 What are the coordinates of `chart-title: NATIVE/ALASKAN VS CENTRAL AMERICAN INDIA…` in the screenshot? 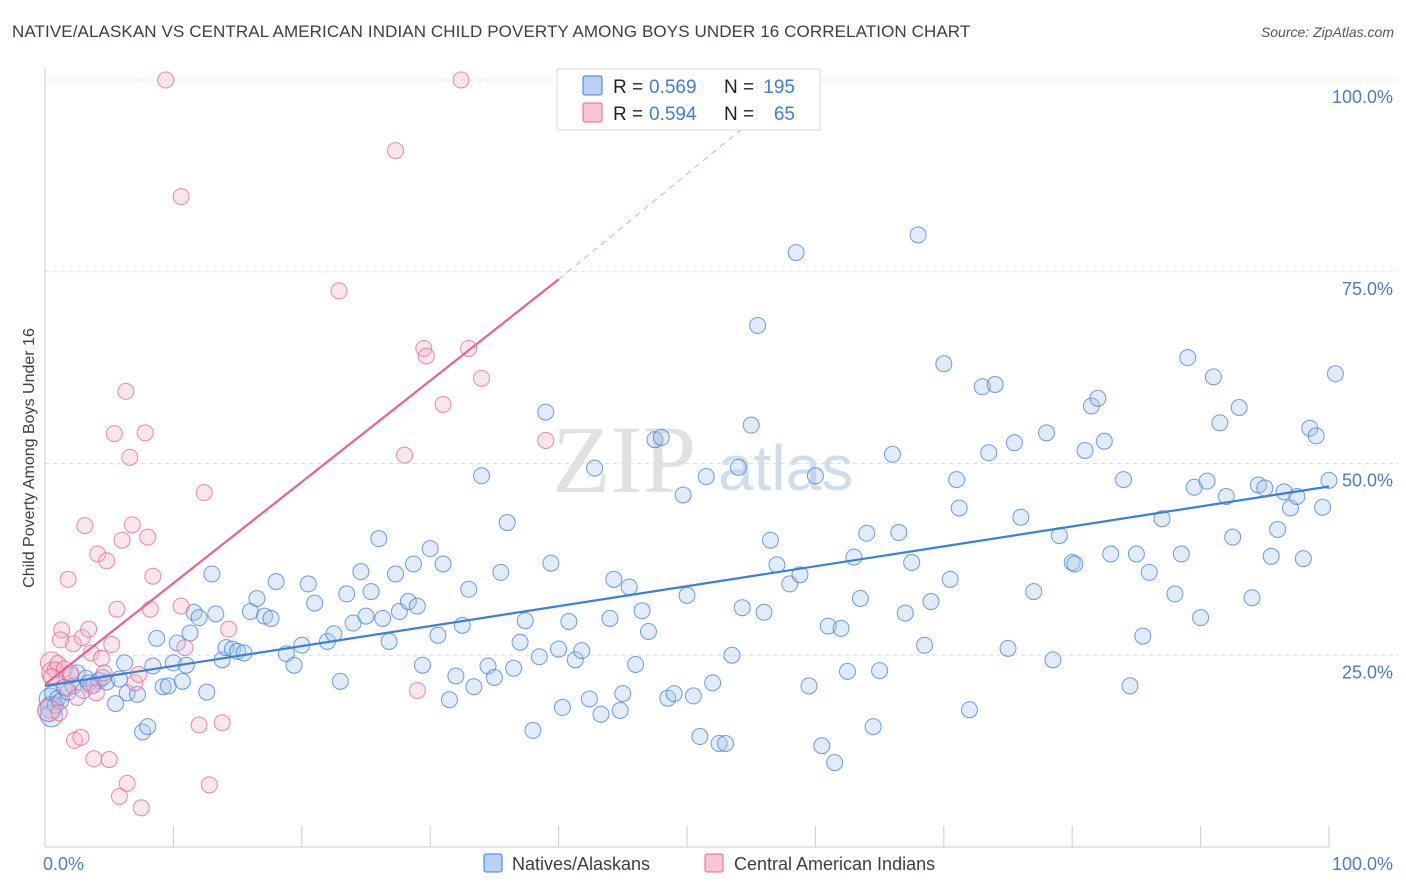 It's located at (491, 31).